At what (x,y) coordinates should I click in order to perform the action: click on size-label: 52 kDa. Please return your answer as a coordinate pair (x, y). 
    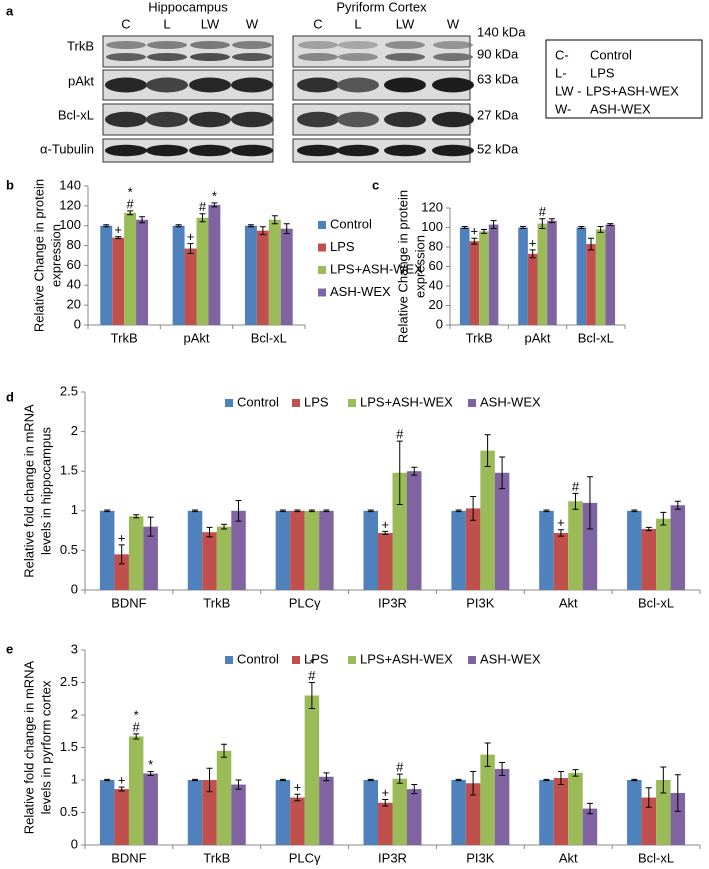
    Looking at the image, I should click on (498, 148).